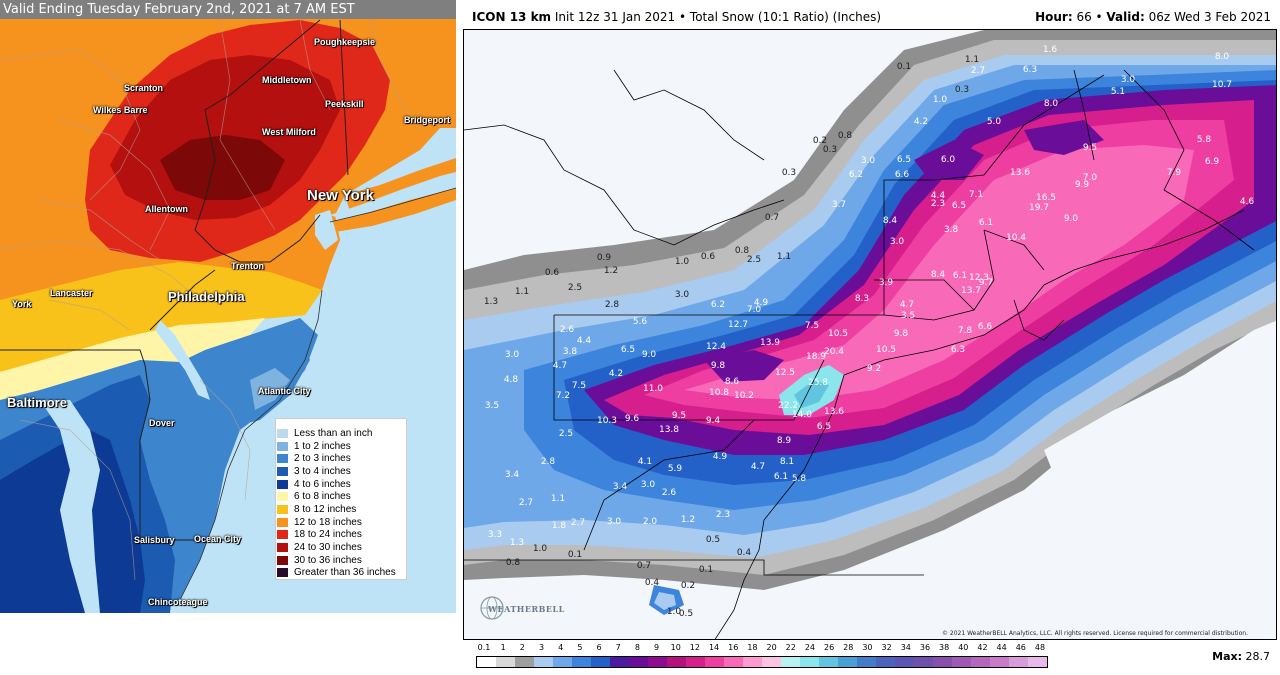 This screenshot has height=675, width=1280. Describe the element at coordinates (762, 662) in the screenshot. I see `colorbar-strip` at that location.